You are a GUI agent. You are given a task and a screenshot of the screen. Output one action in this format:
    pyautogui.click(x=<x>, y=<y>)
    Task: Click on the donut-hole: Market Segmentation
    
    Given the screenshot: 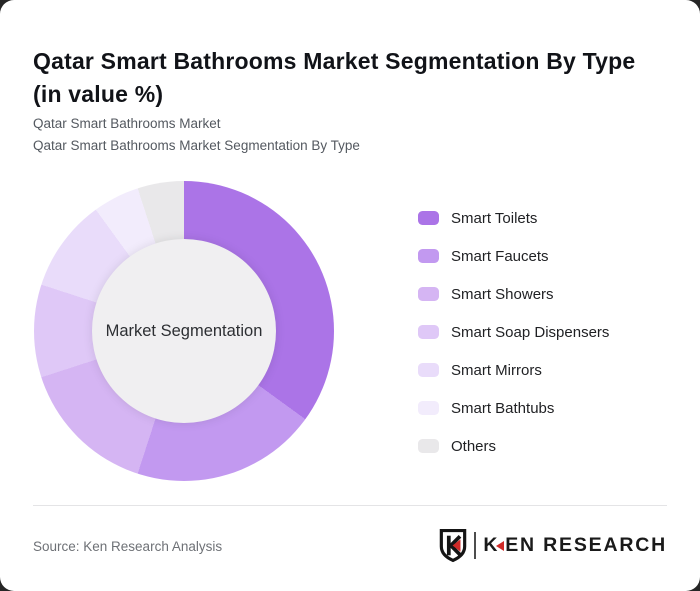 What is the action you would take?
    pyautogui.click(x=184, y=331)
    